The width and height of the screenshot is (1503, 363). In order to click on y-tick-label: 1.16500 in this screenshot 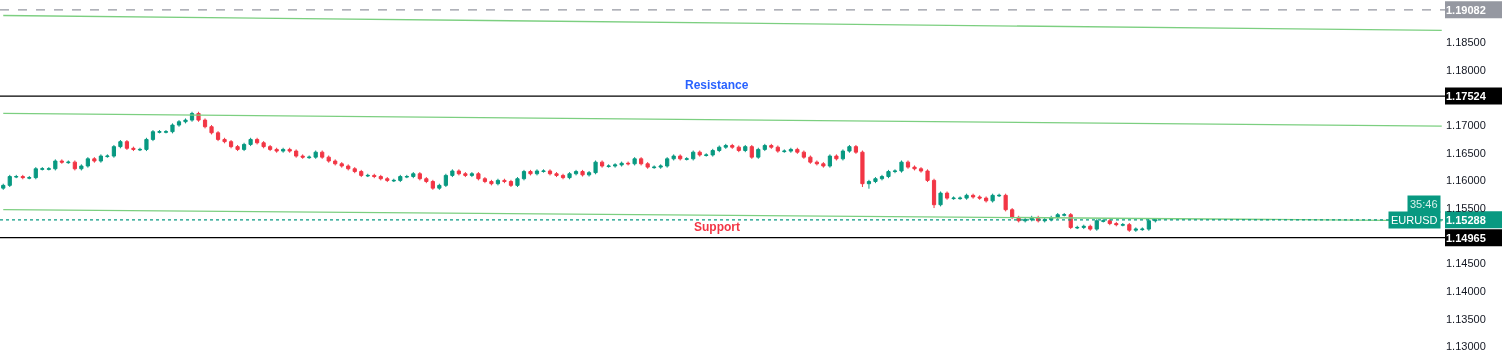, I will do `click(1466, 152)`.